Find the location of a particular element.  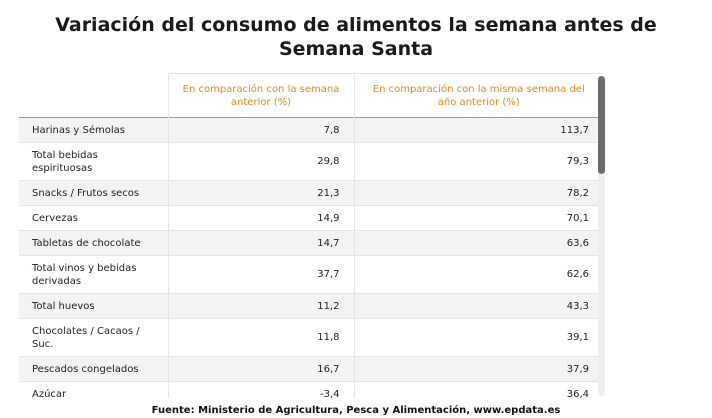

row-label: Cervezas is located at coordinates (93, 218).